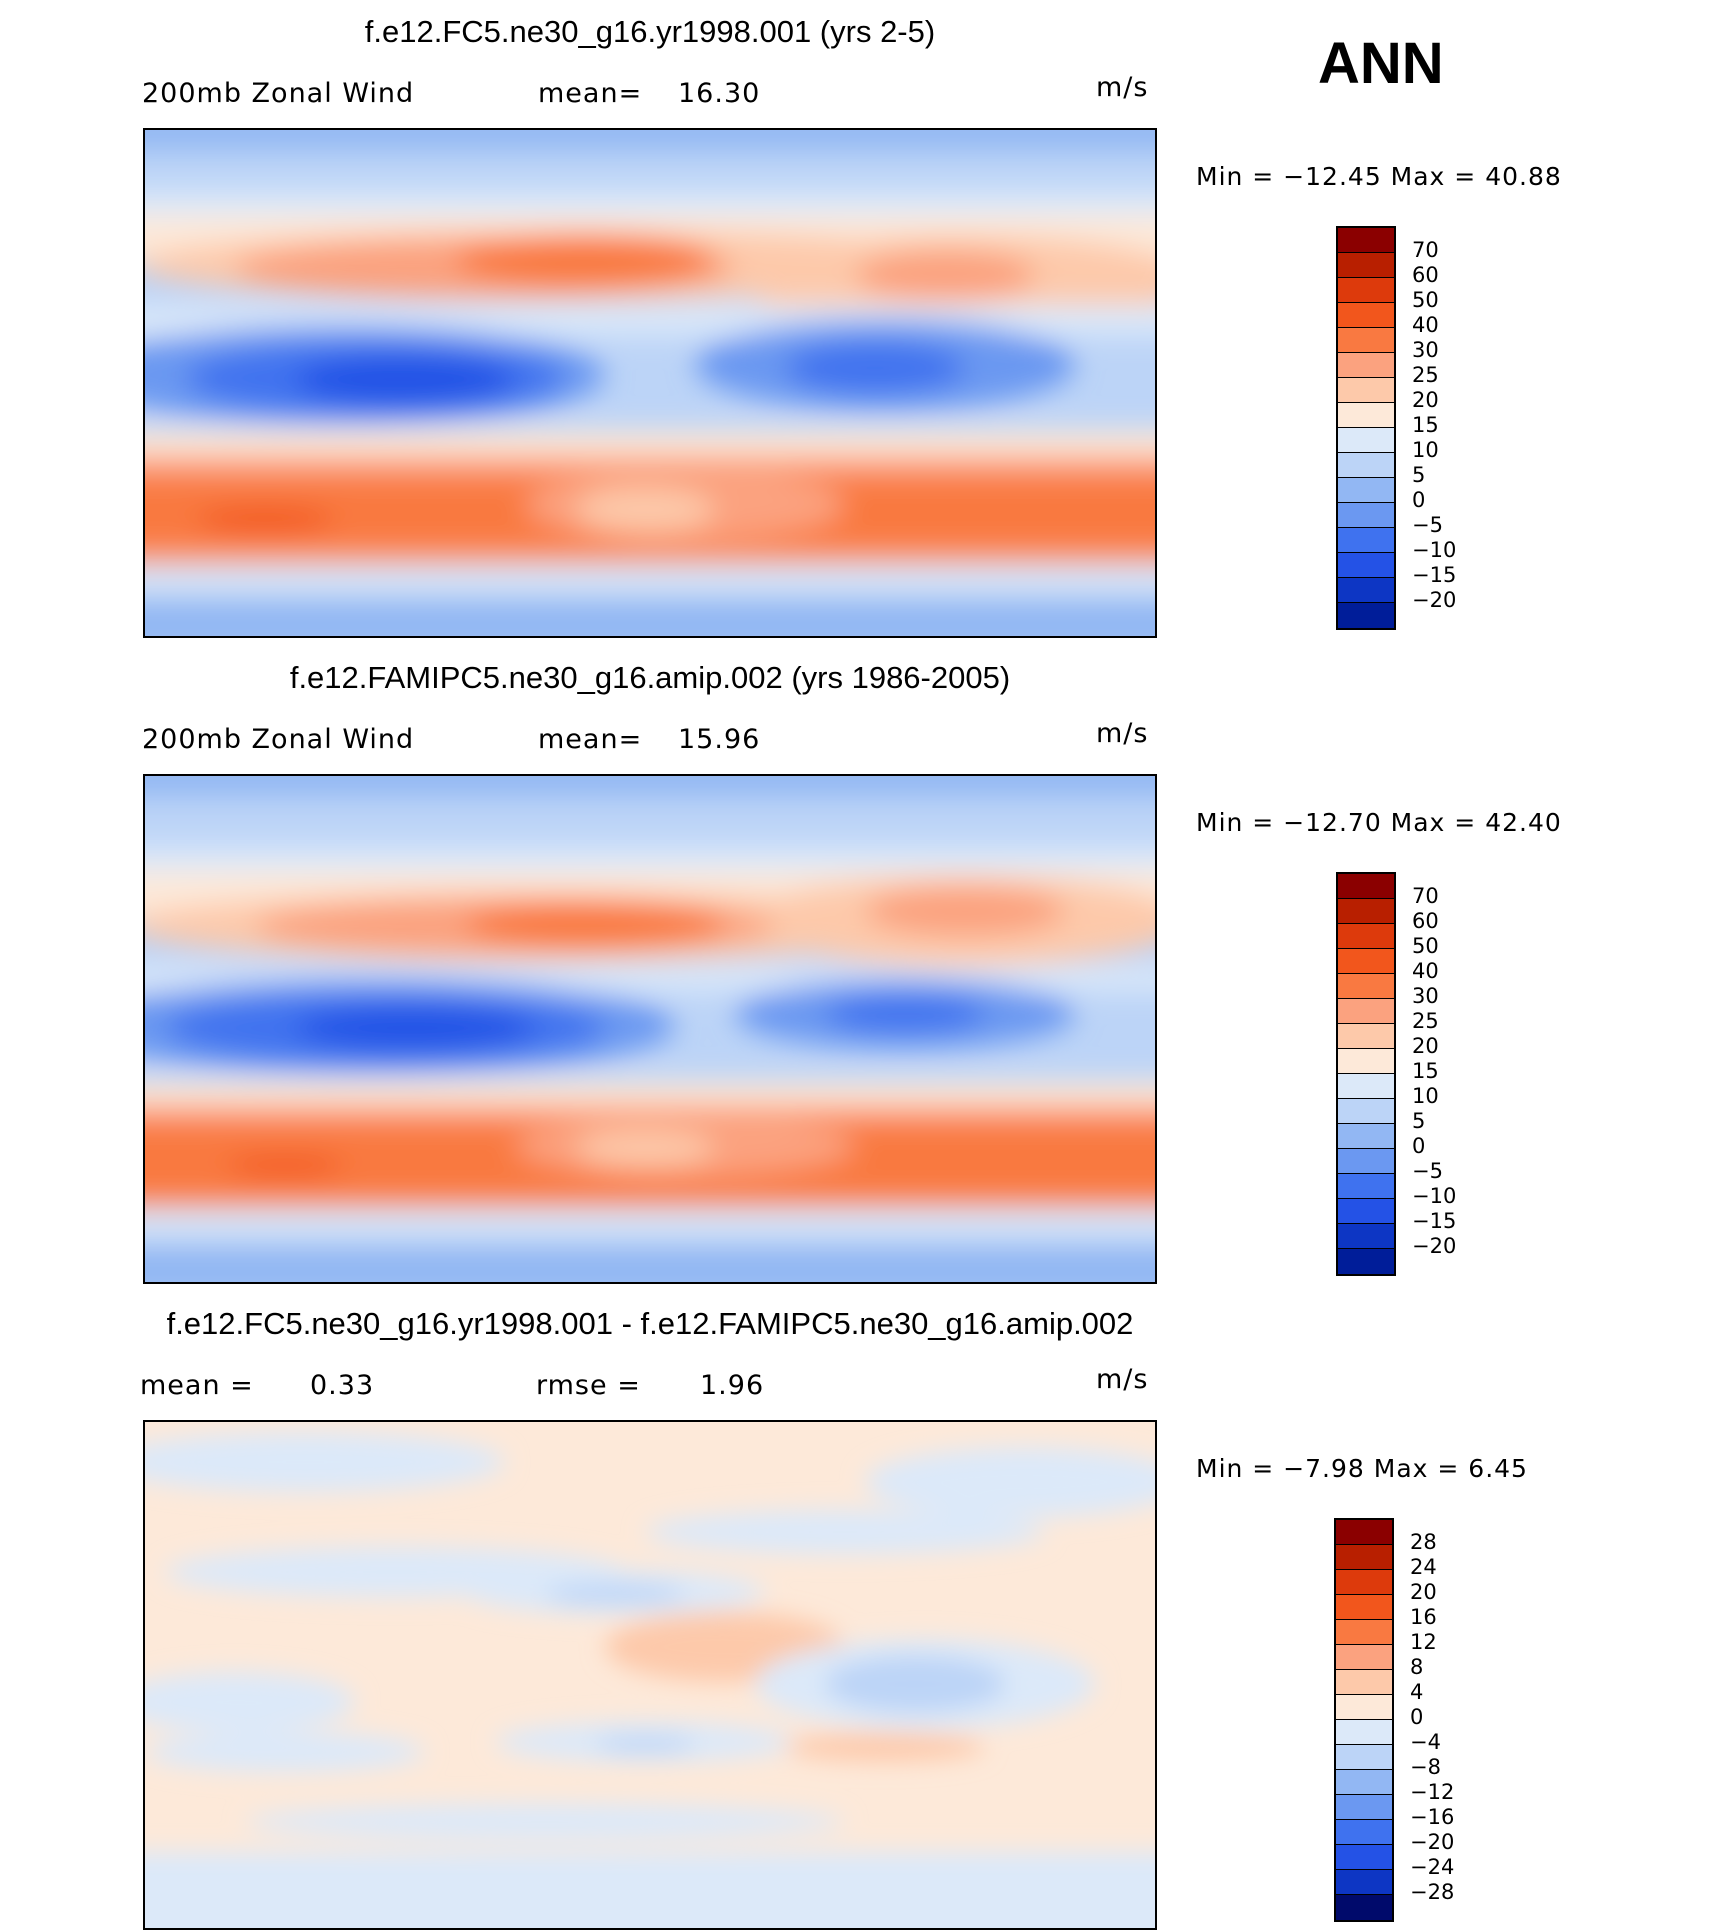  I want to click on colorbar-tick-label: 16, so click(1423, 1617).